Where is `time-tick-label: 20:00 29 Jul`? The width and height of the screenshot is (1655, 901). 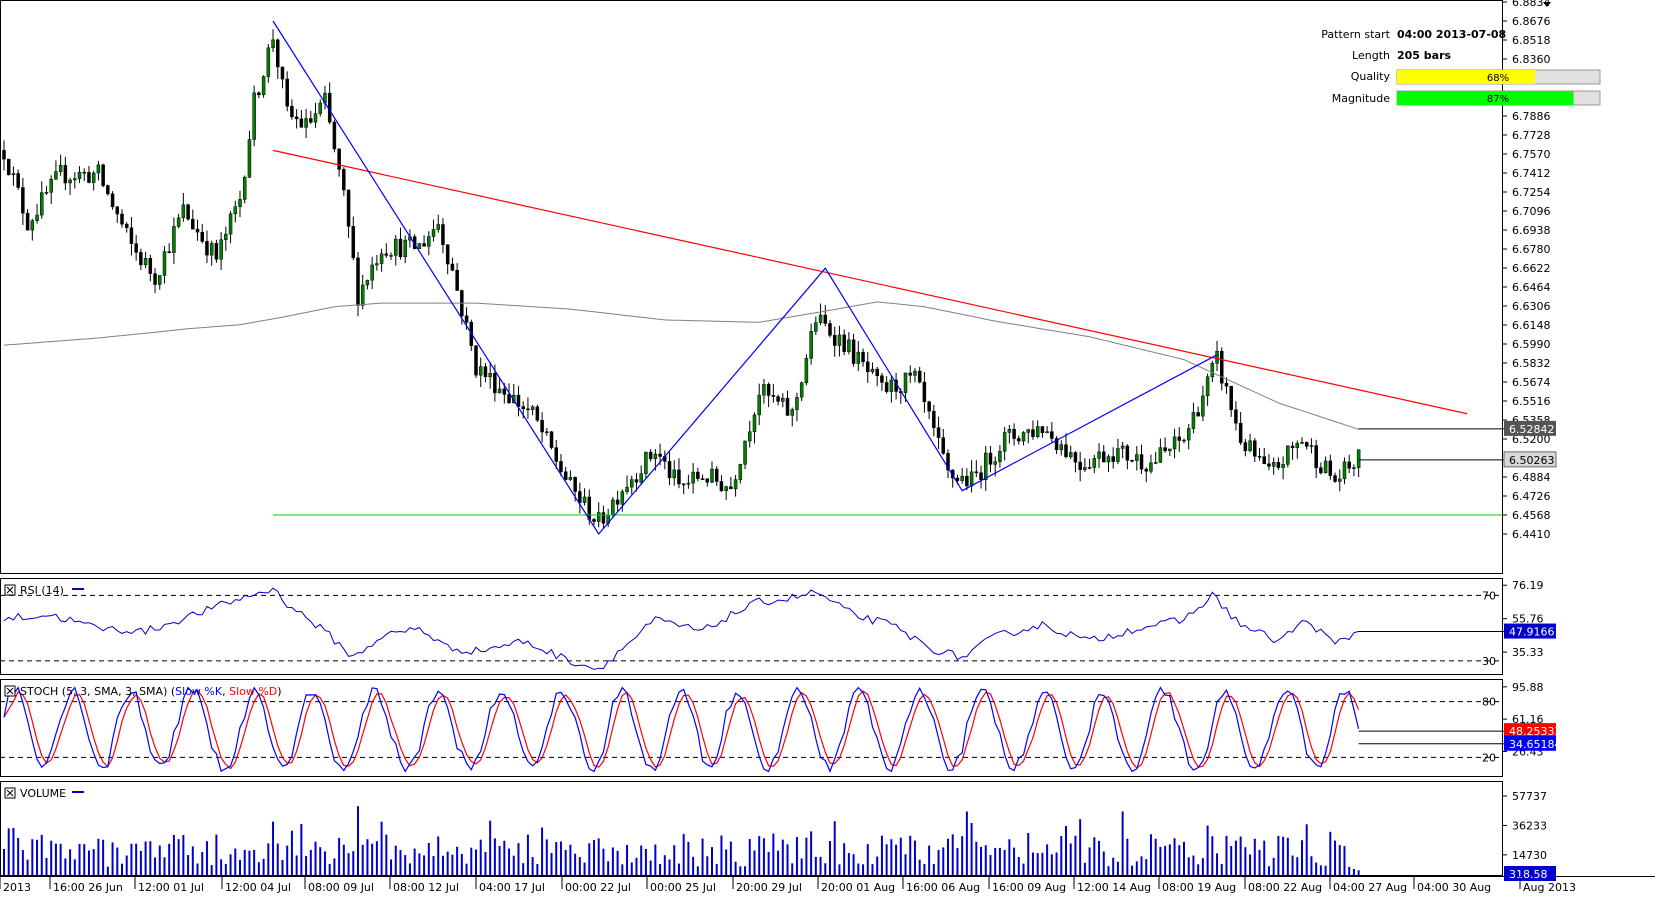
time-tick-label: 20:00 29 Jul is located at coordinates (769, 887).